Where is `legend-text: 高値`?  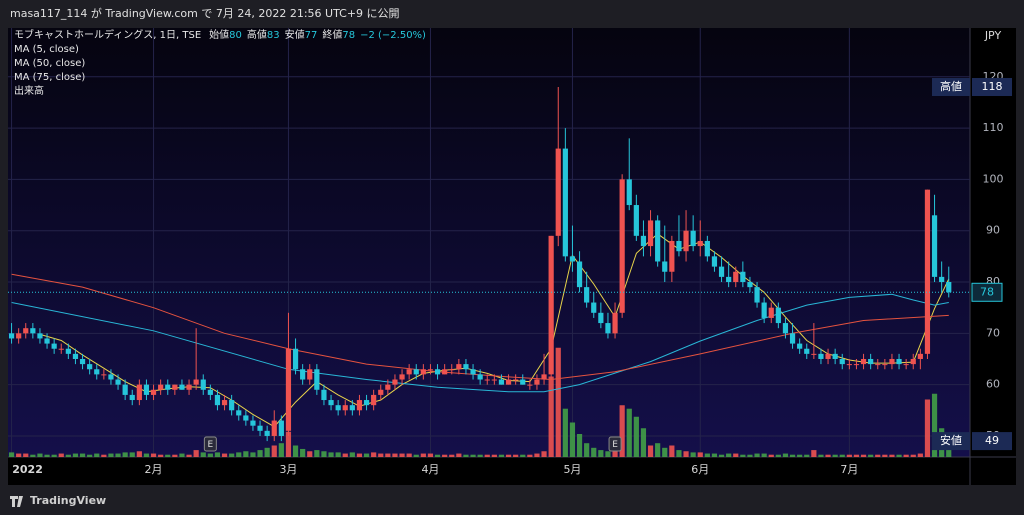
legend-text: 高値 is located at coordinates (257, 34).